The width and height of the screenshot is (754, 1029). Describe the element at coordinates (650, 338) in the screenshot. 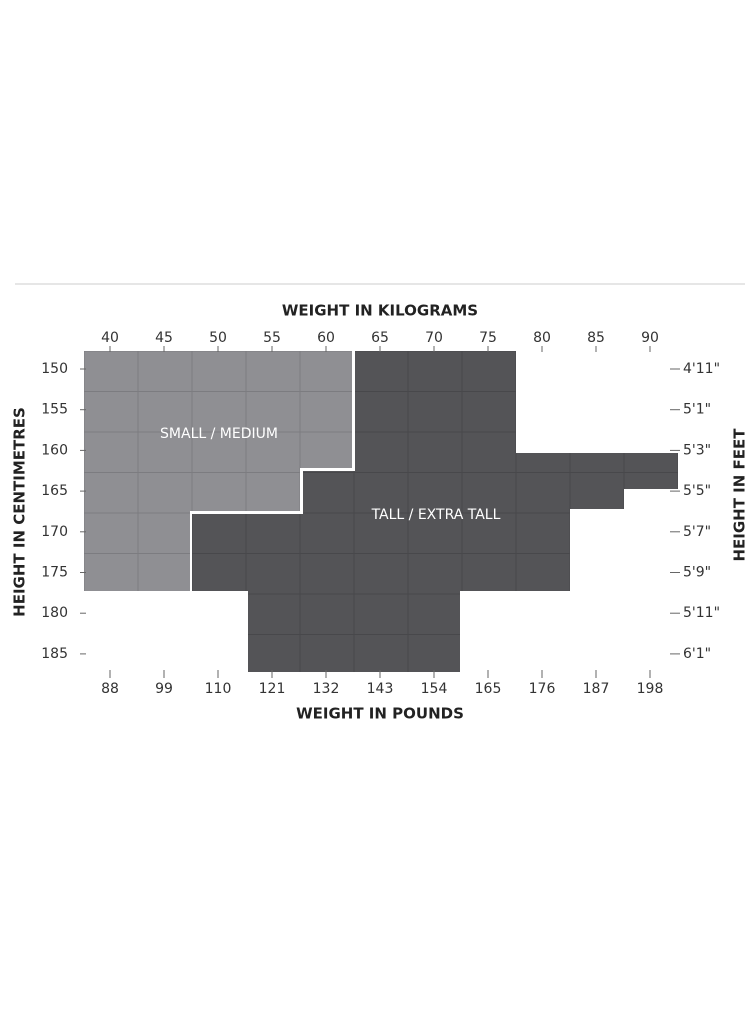

I see `kg-tick-label: 90` at that location.